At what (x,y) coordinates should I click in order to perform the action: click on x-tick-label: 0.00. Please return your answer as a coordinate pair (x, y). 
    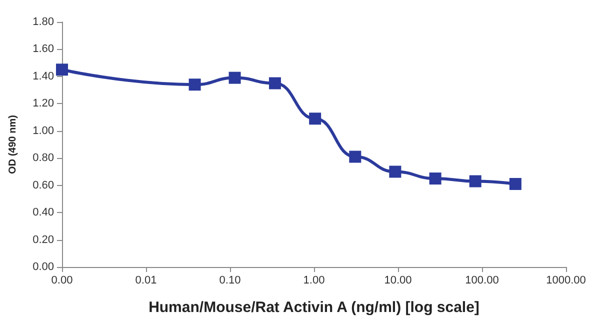
    Looking at the image, I should click on (62, 280).